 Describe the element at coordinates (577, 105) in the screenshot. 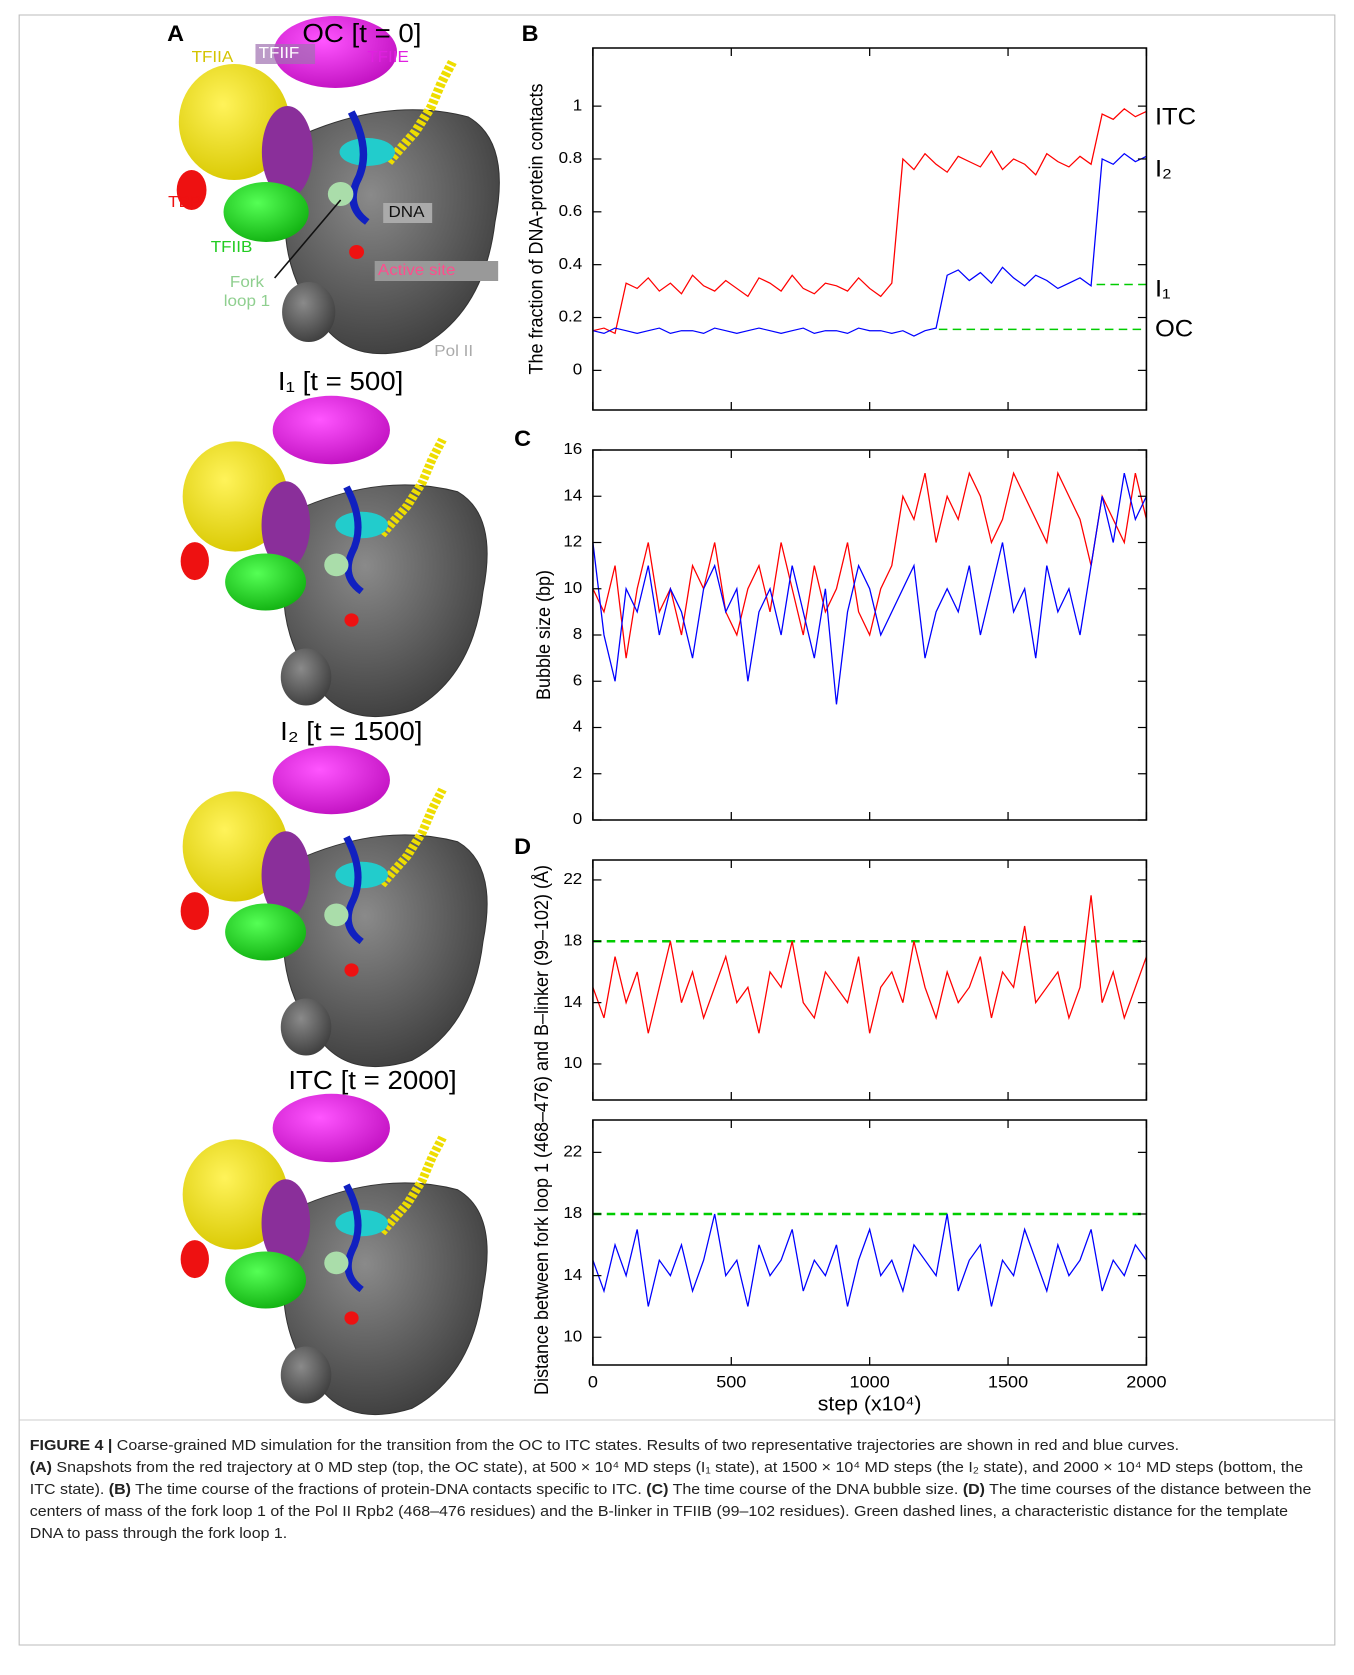

I see `y-tick-label: 1` at that location.